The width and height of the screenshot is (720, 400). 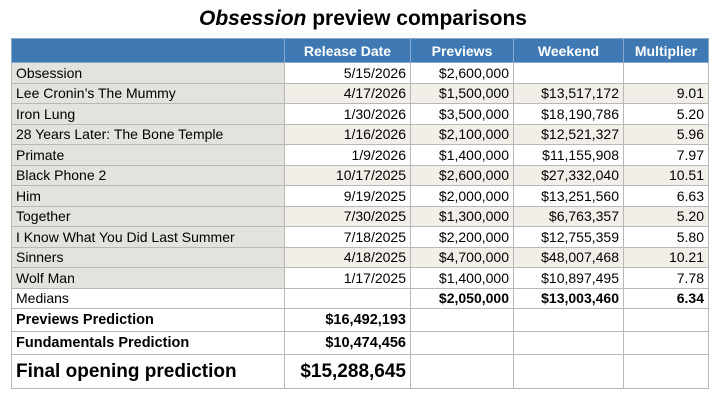 I want to click on fundamentals-prediction-row: Fundamentals Prediction $10,474,456, so click(x=360, y=343).